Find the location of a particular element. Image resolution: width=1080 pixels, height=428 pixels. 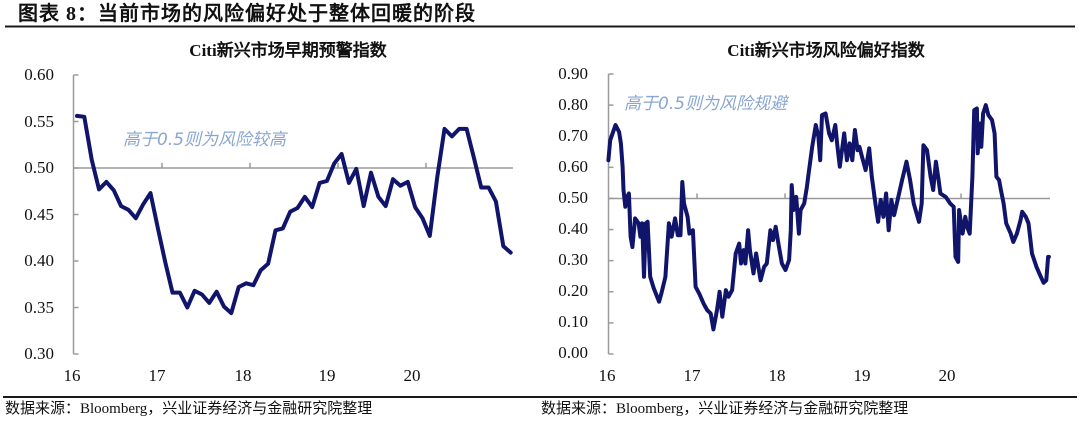

chart-title: Citi新兴市场风险偏好指数 is located at coordinates (826, 50).